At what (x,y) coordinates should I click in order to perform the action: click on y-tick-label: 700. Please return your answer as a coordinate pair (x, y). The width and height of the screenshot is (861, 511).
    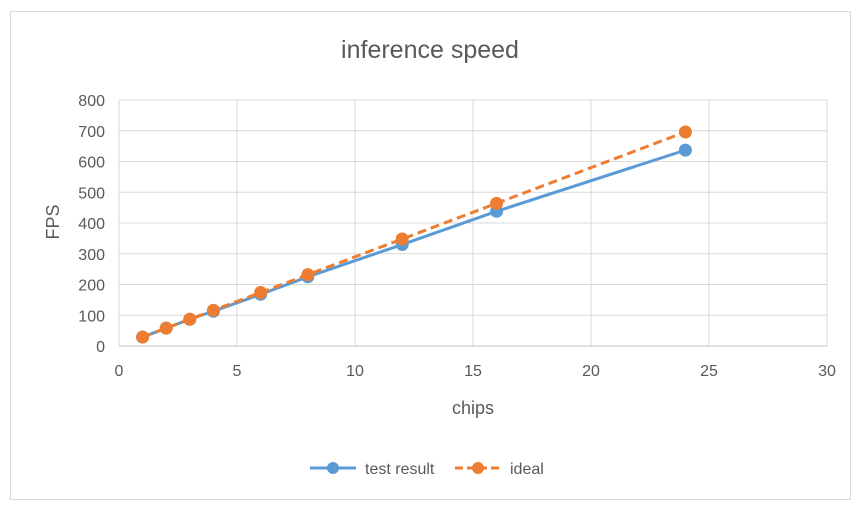
    Looking at the image, I should click on (91, 132).